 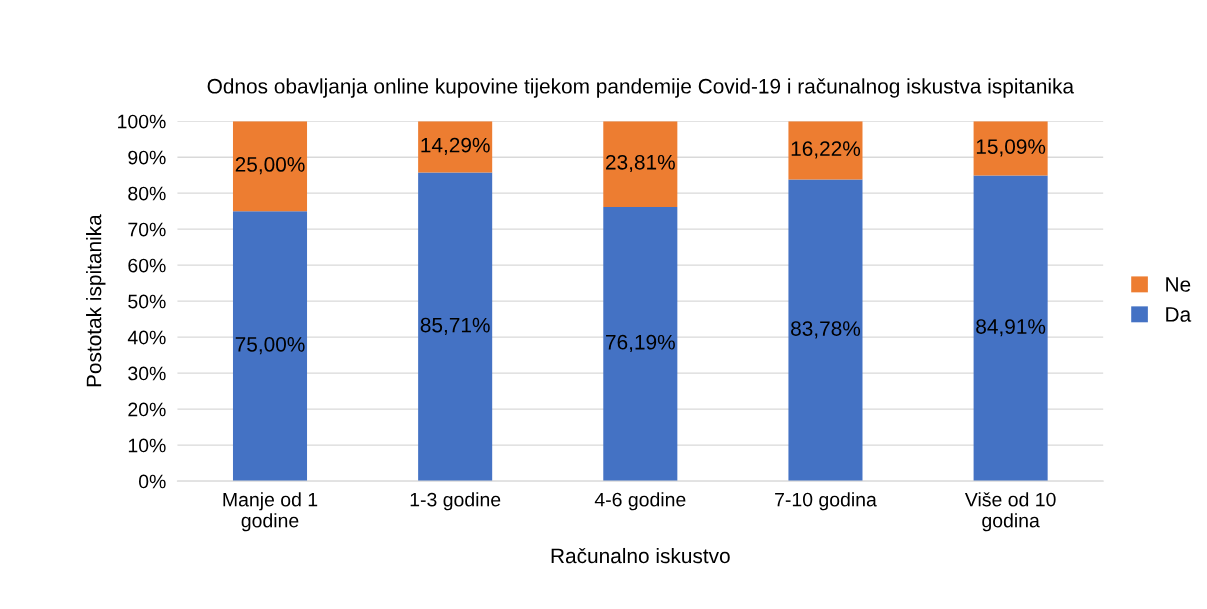 What do you see at coordinates (826, 501) in the screenshot?
I see `x-tick-label: 7-10 godina` at bounding box center [826, 501].